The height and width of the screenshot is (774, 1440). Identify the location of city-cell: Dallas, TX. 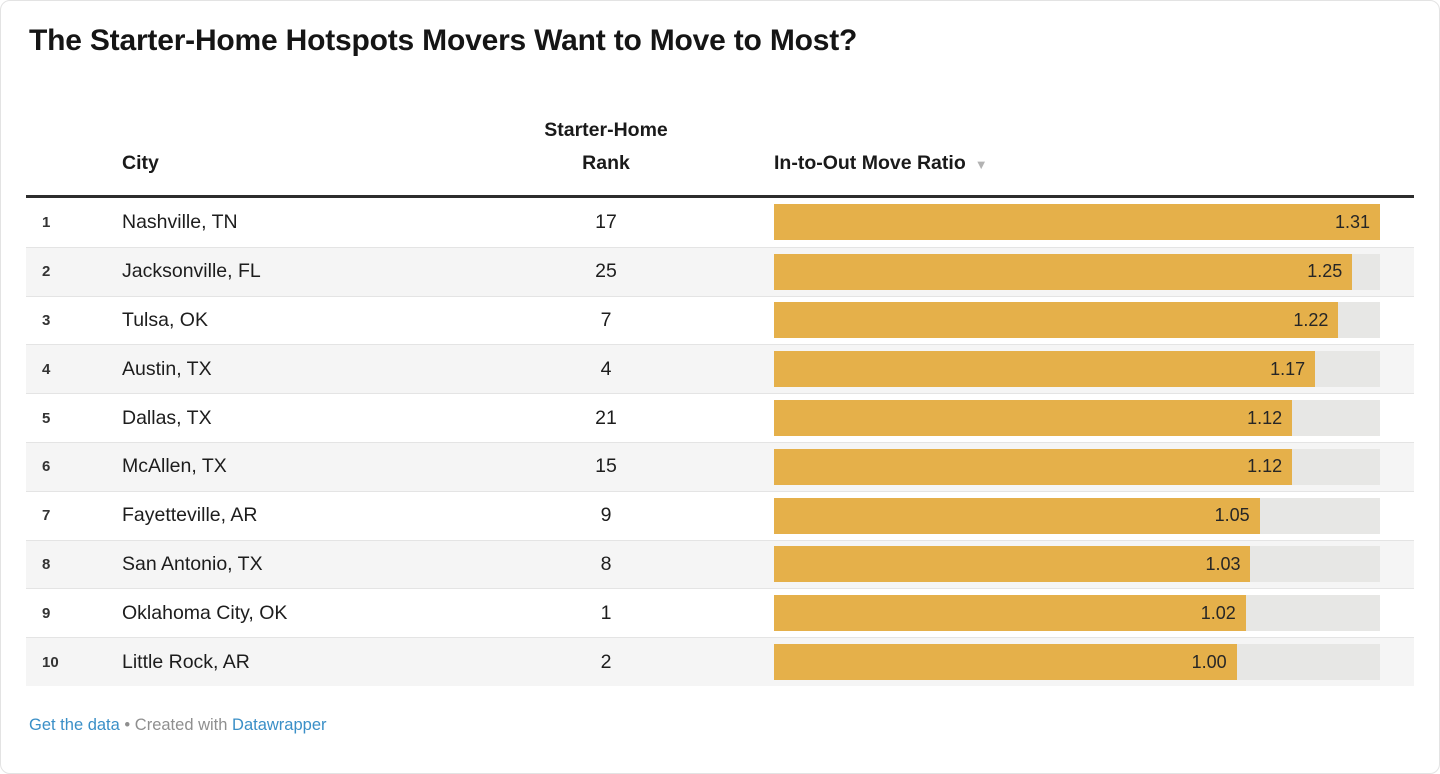
(167, 417).